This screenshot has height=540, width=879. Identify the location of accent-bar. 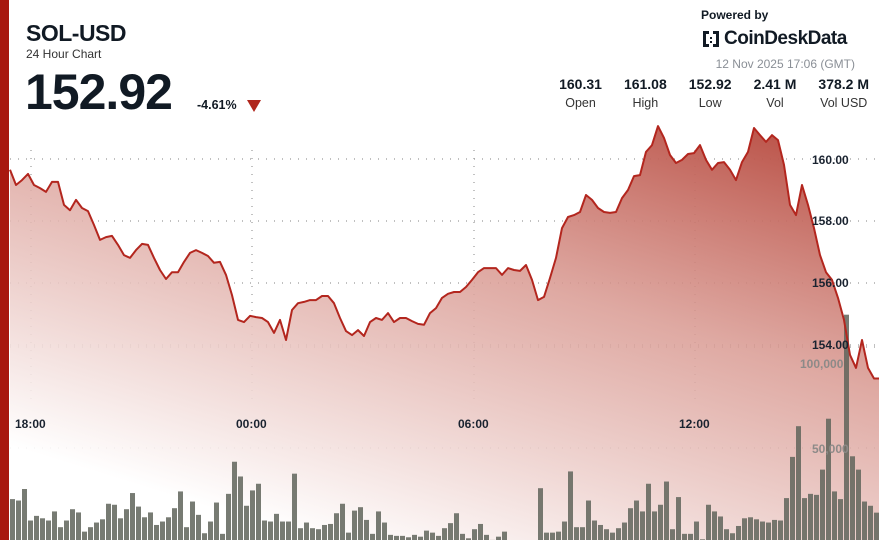
(4, 270).